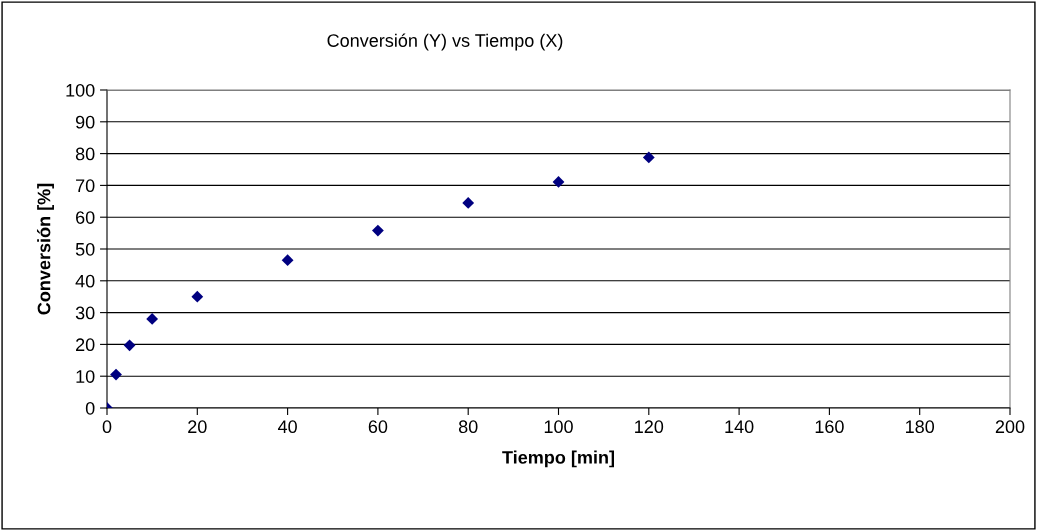 This screenshot has width=1037, height=531. What do you see at coordinates (649, 427) in the screenshot?
I see `x-tick-label: 120` at bounding box center [649, 427].